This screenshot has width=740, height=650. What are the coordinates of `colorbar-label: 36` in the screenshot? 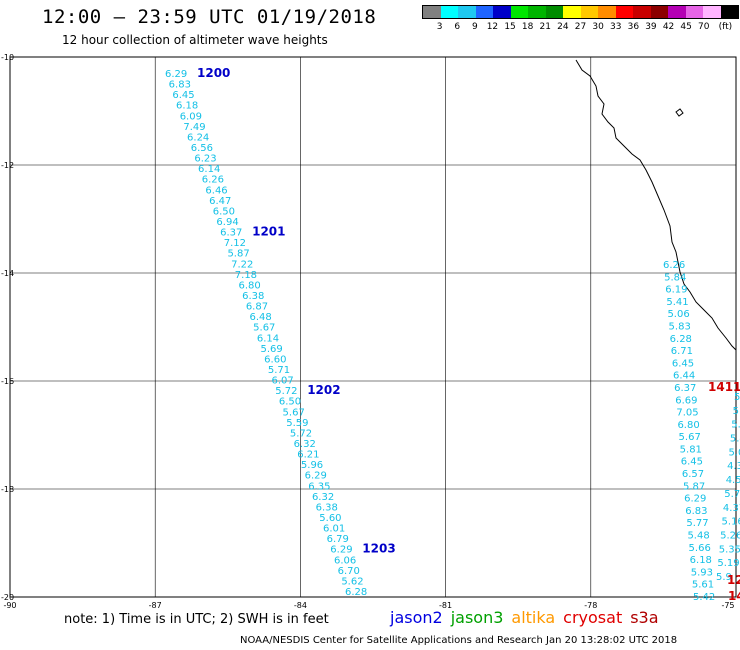 It's located at (633, 27).